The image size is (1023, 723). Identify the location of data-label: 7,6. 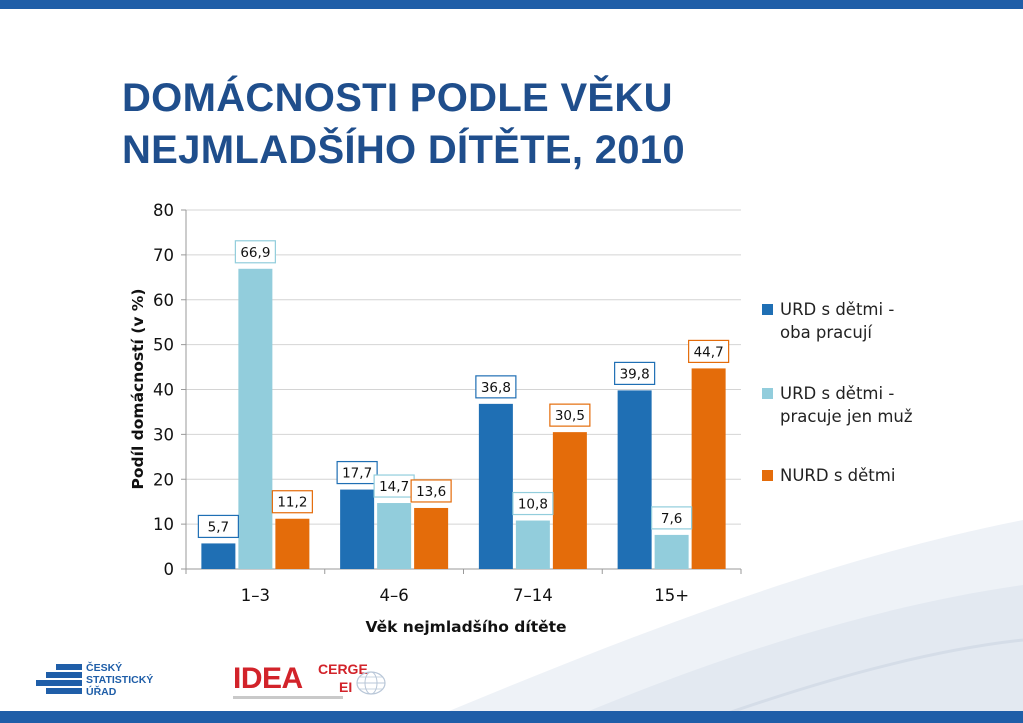
(671, 519).